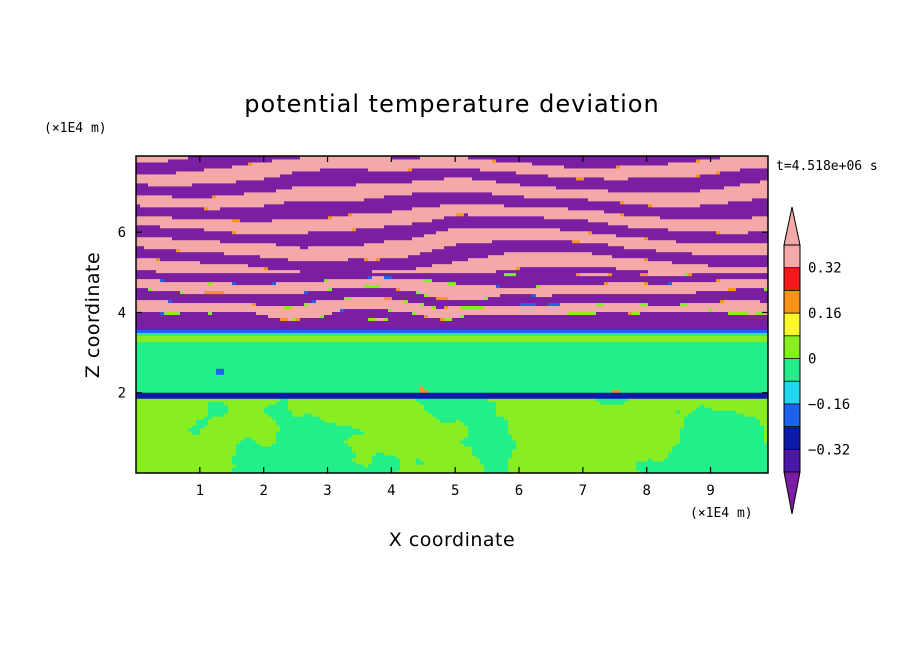 Image resolution: width=904 pixels, height=654 pixels. What do you see at coordinates (646, 491) in the screenshot?
I see `x-tick-label: 8` at bounding box center [646, 491].